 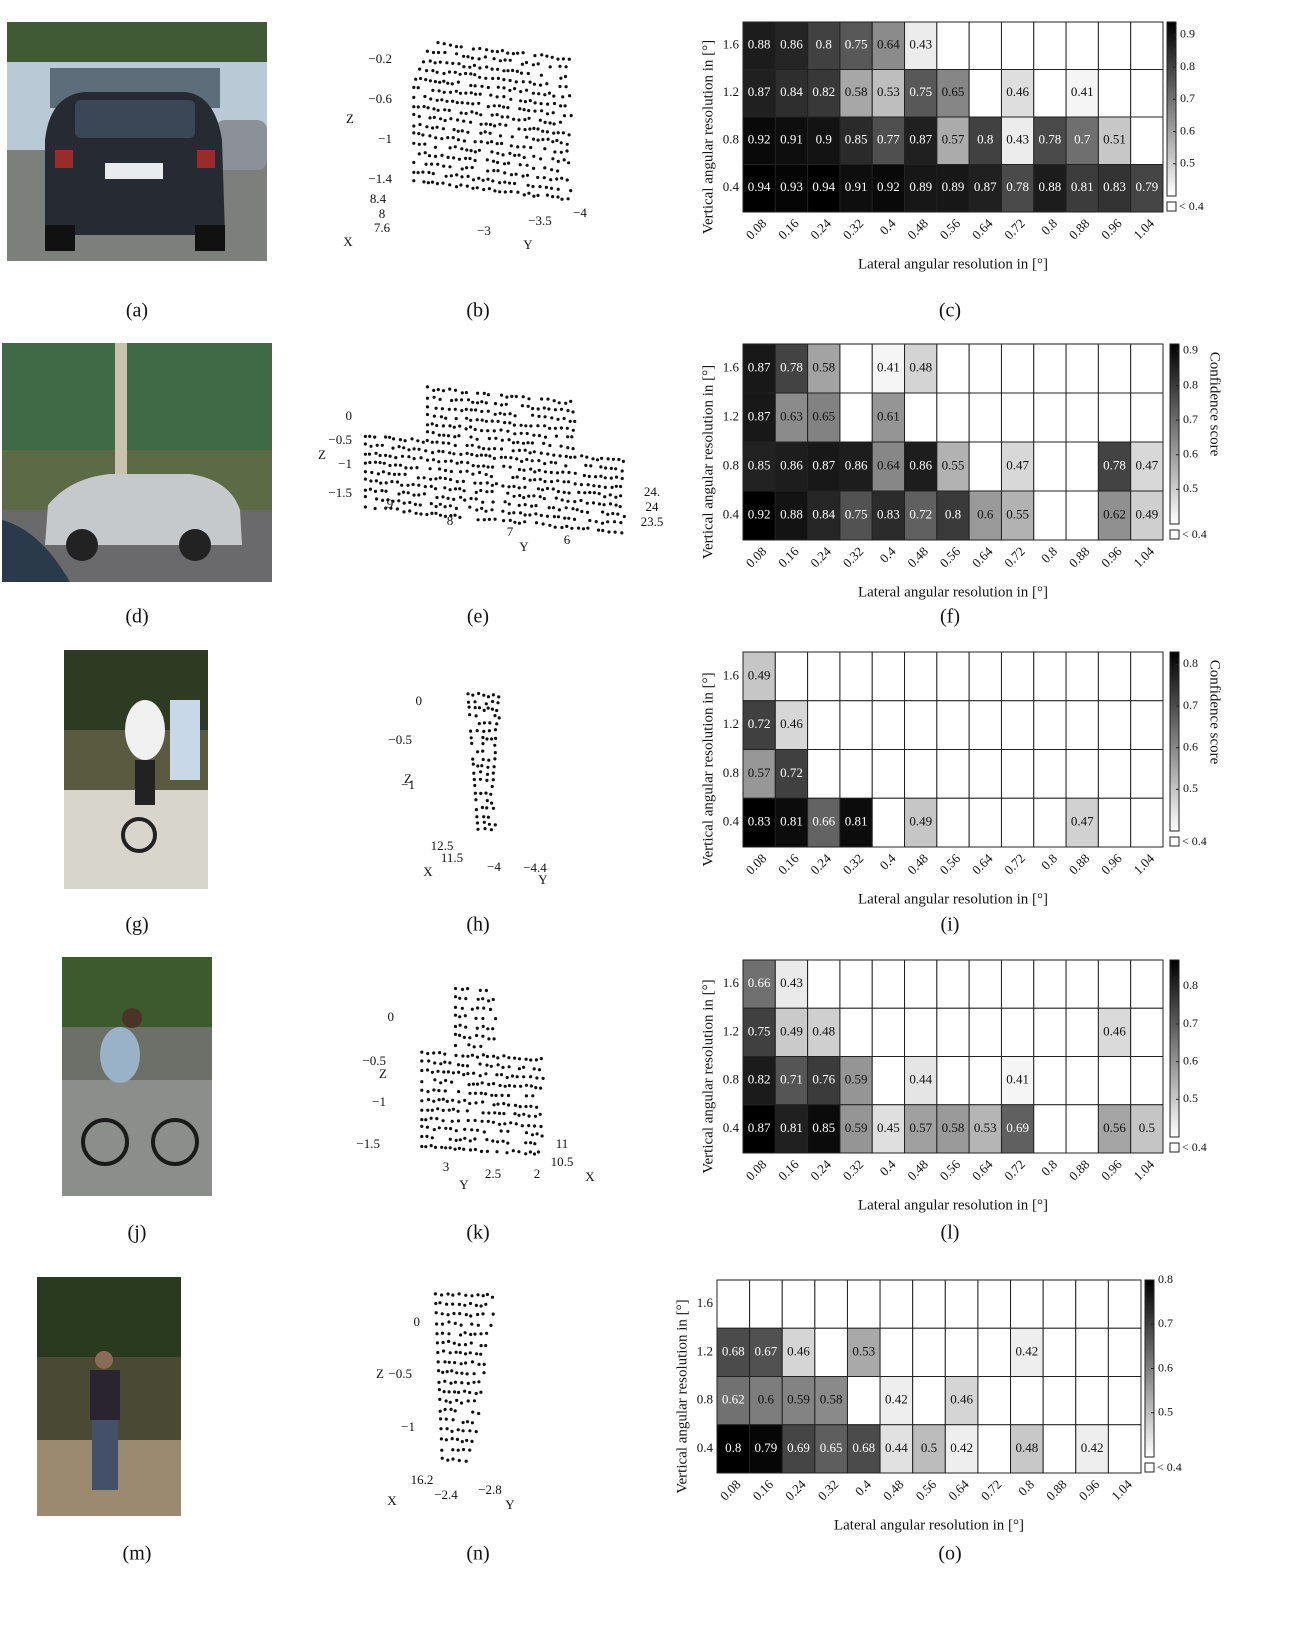 I want to click on cell-value: 0.48, so click(x=920, y=366).